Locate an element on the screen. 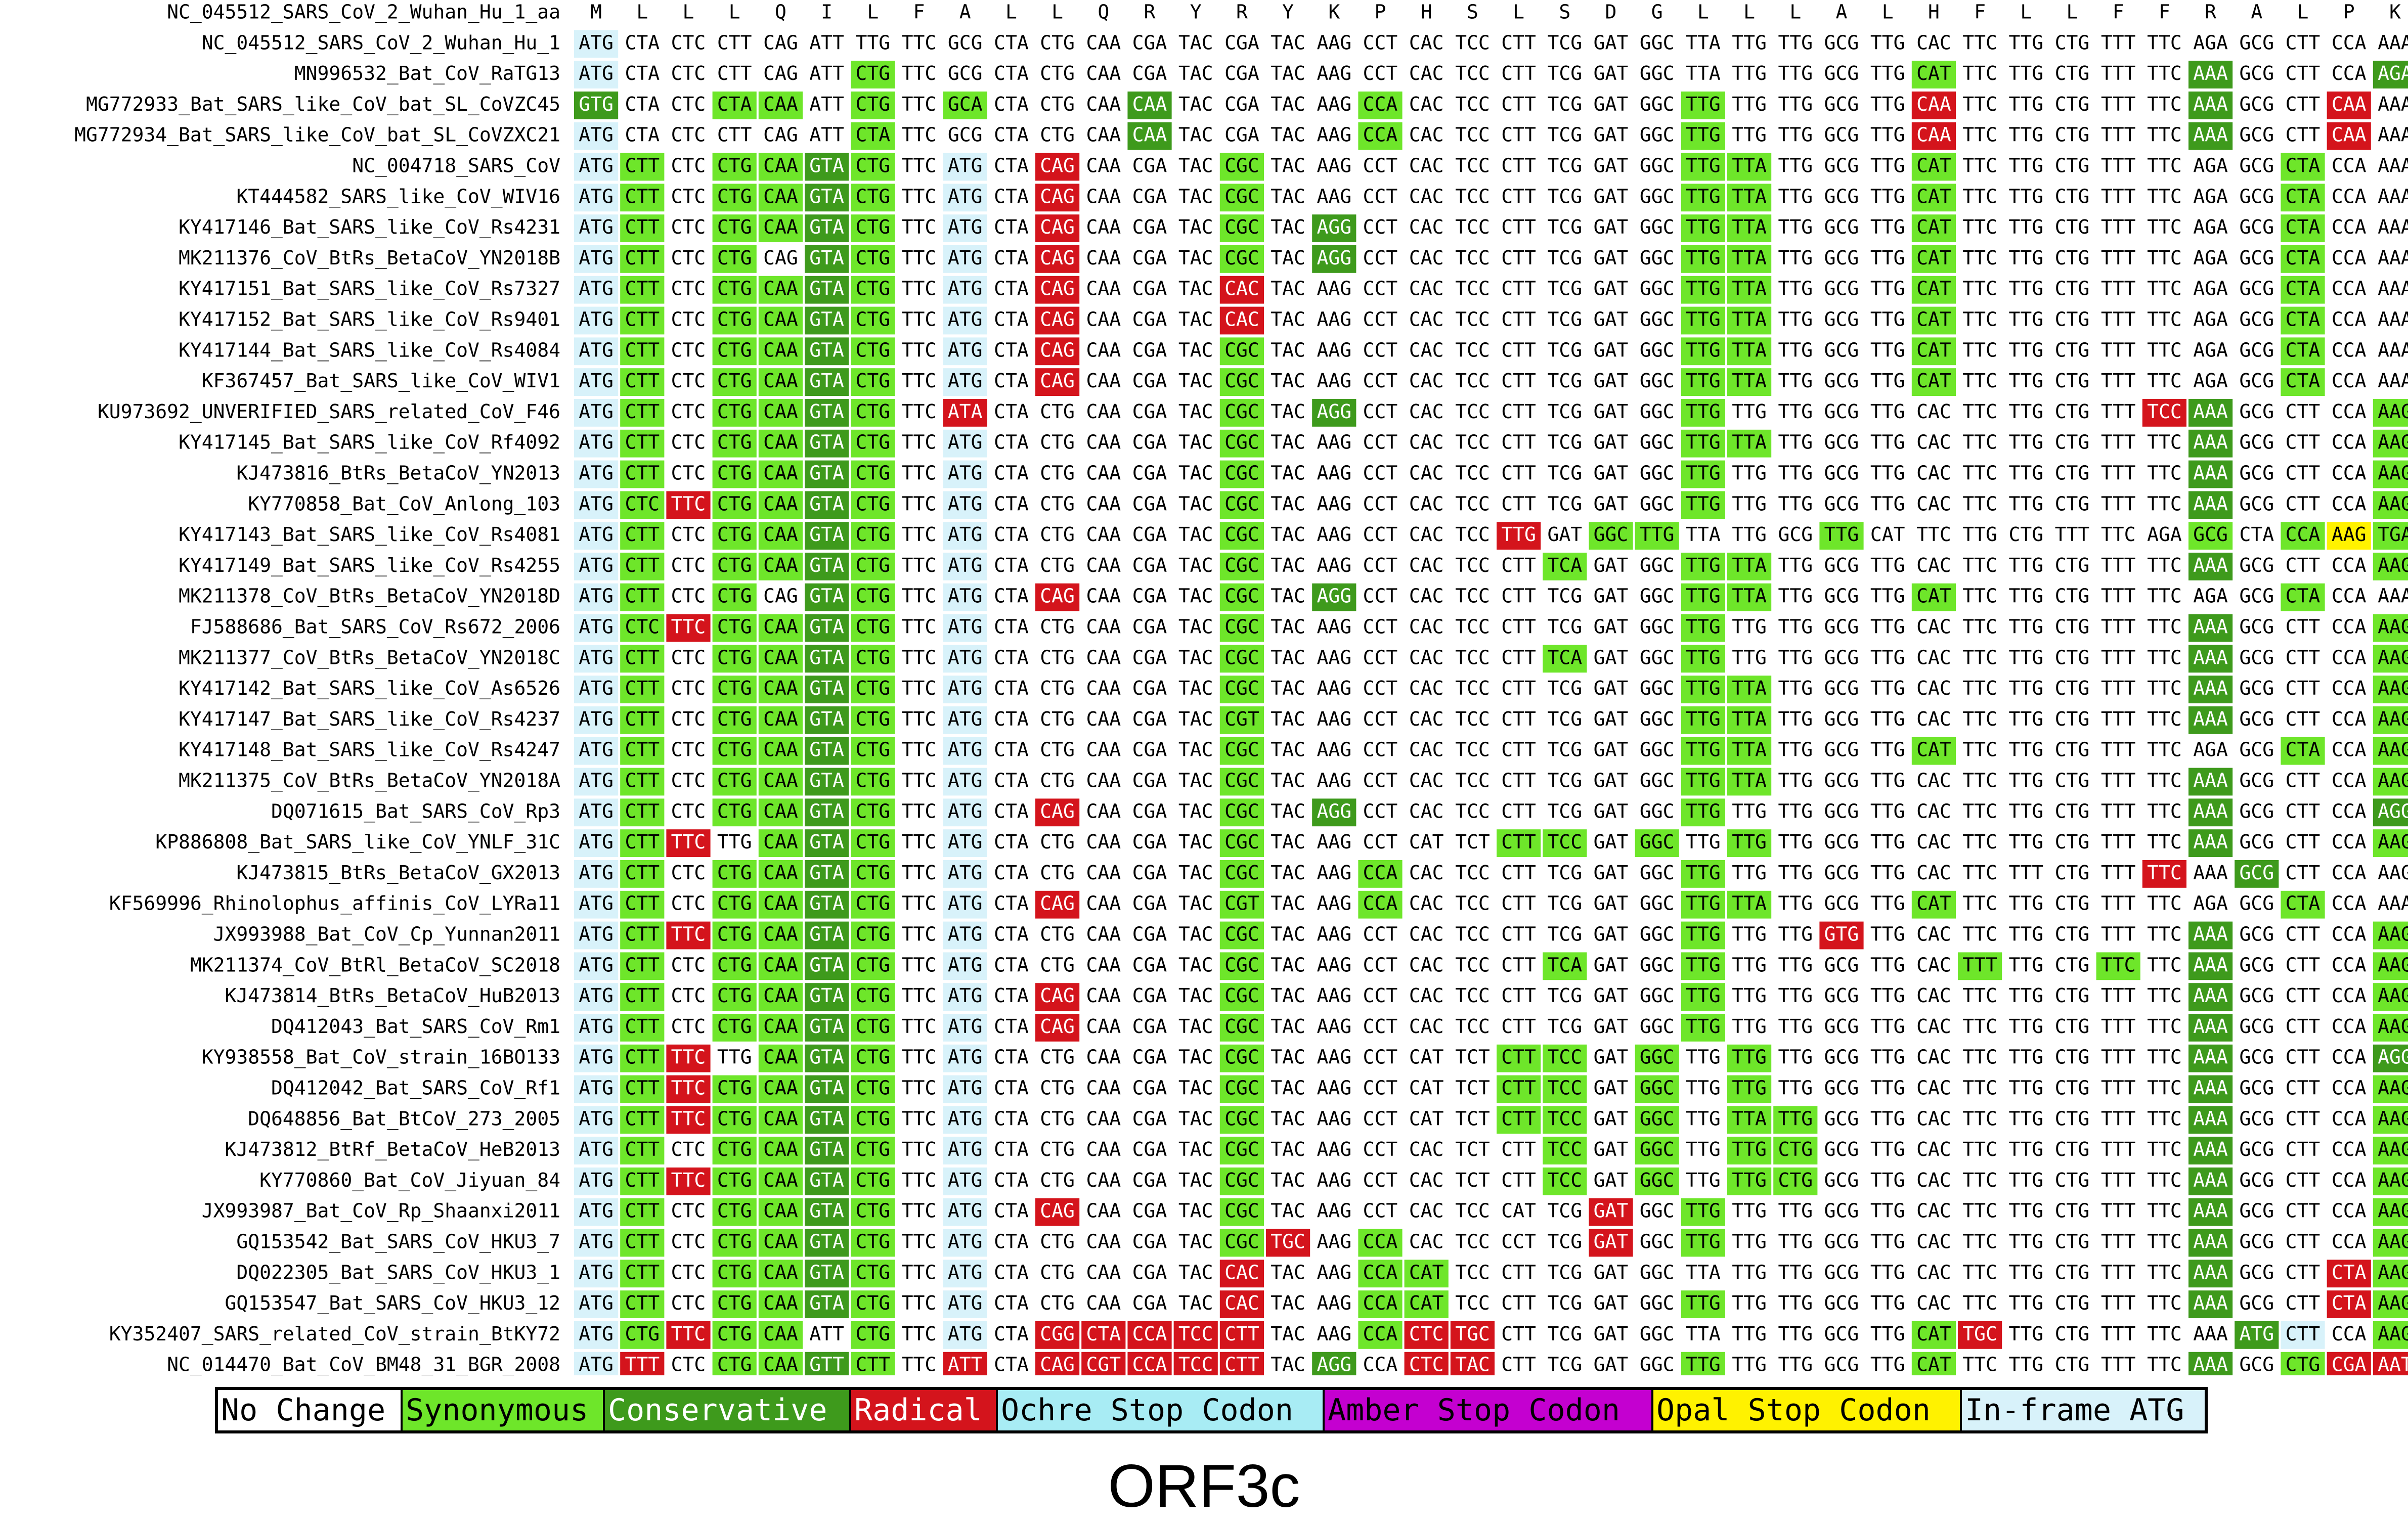 This screenshot has height=1526, width=2408. amino-acid: H is located at coordinates (1934, 12).